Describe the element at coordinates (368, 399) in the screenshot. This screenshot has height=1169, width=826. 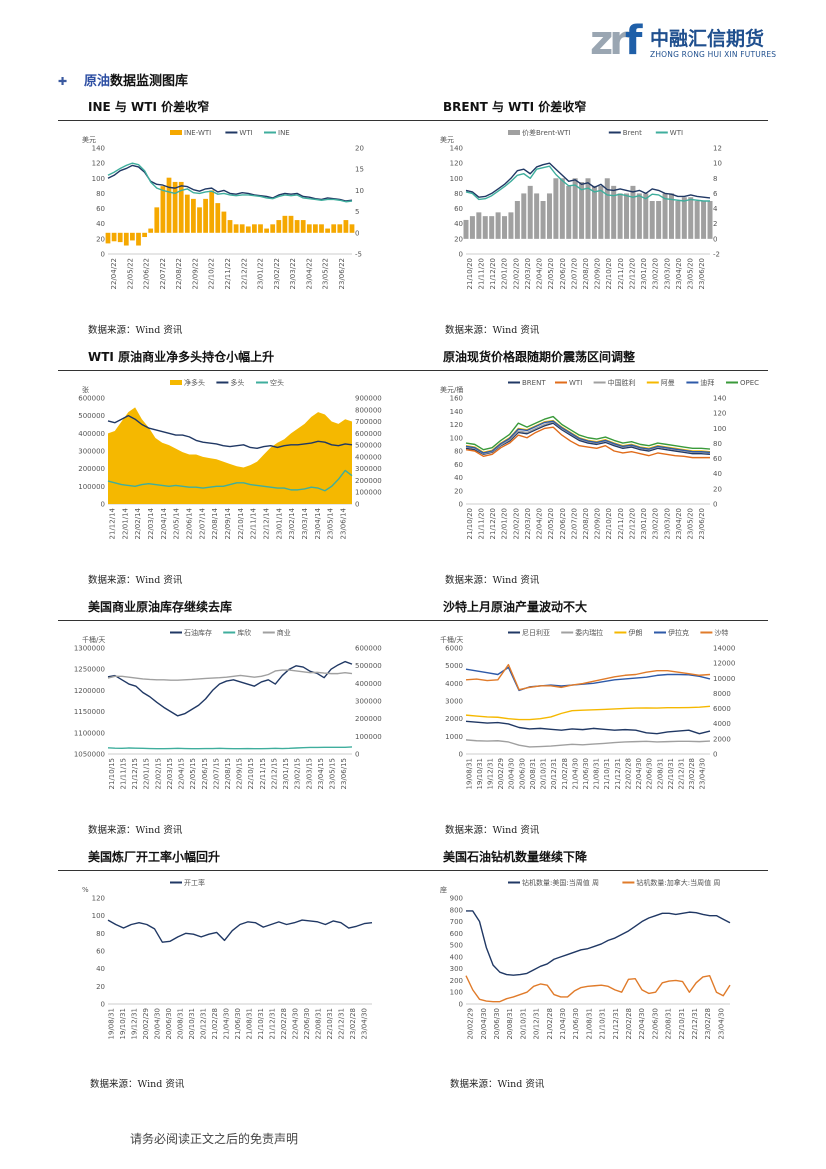
I see `y2-tick-label: 900000` at that location.